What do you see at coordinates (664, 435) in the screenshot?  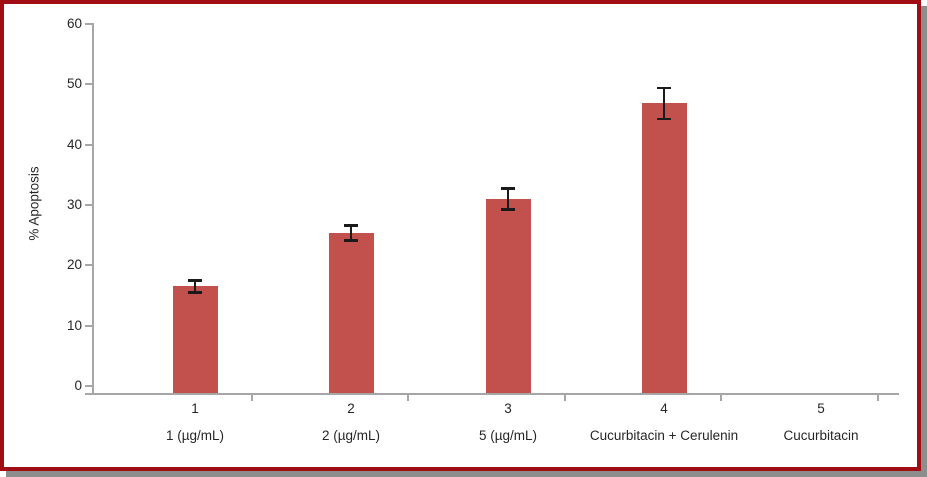 I see `x-category-label: Cucurbitacin + Cerulenin` at bounding box center [664, 435].